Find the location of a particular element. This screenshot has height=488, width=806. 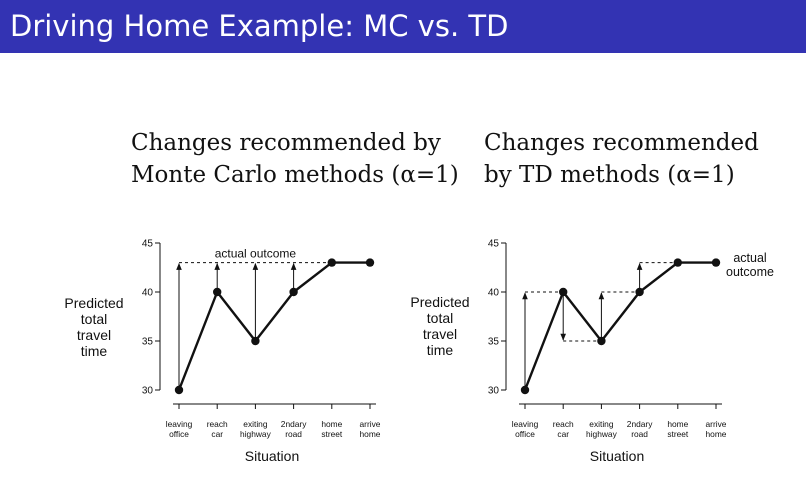

mc-category-label-line: road is located at coordinates (293, 434).